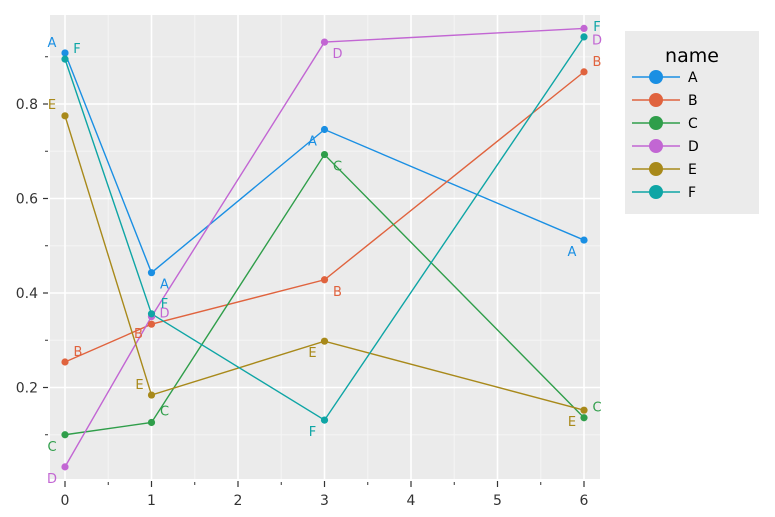  Describe the element at coordinates (411, 501) in the screenshot. I see `x-tick-label: 4` at that location.